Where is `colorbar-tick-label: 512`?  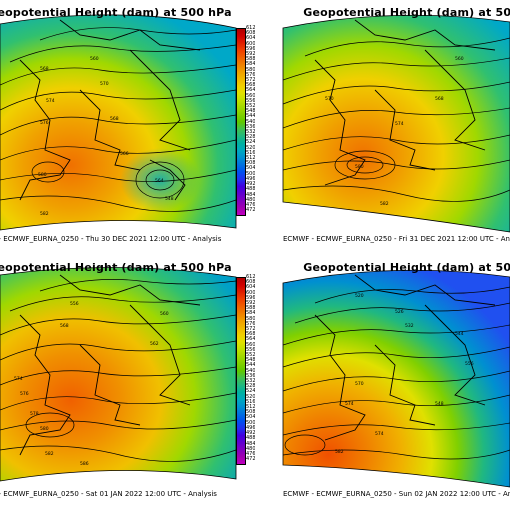 colorbar-tick-label: 512 is located at coordinates (250, 158).